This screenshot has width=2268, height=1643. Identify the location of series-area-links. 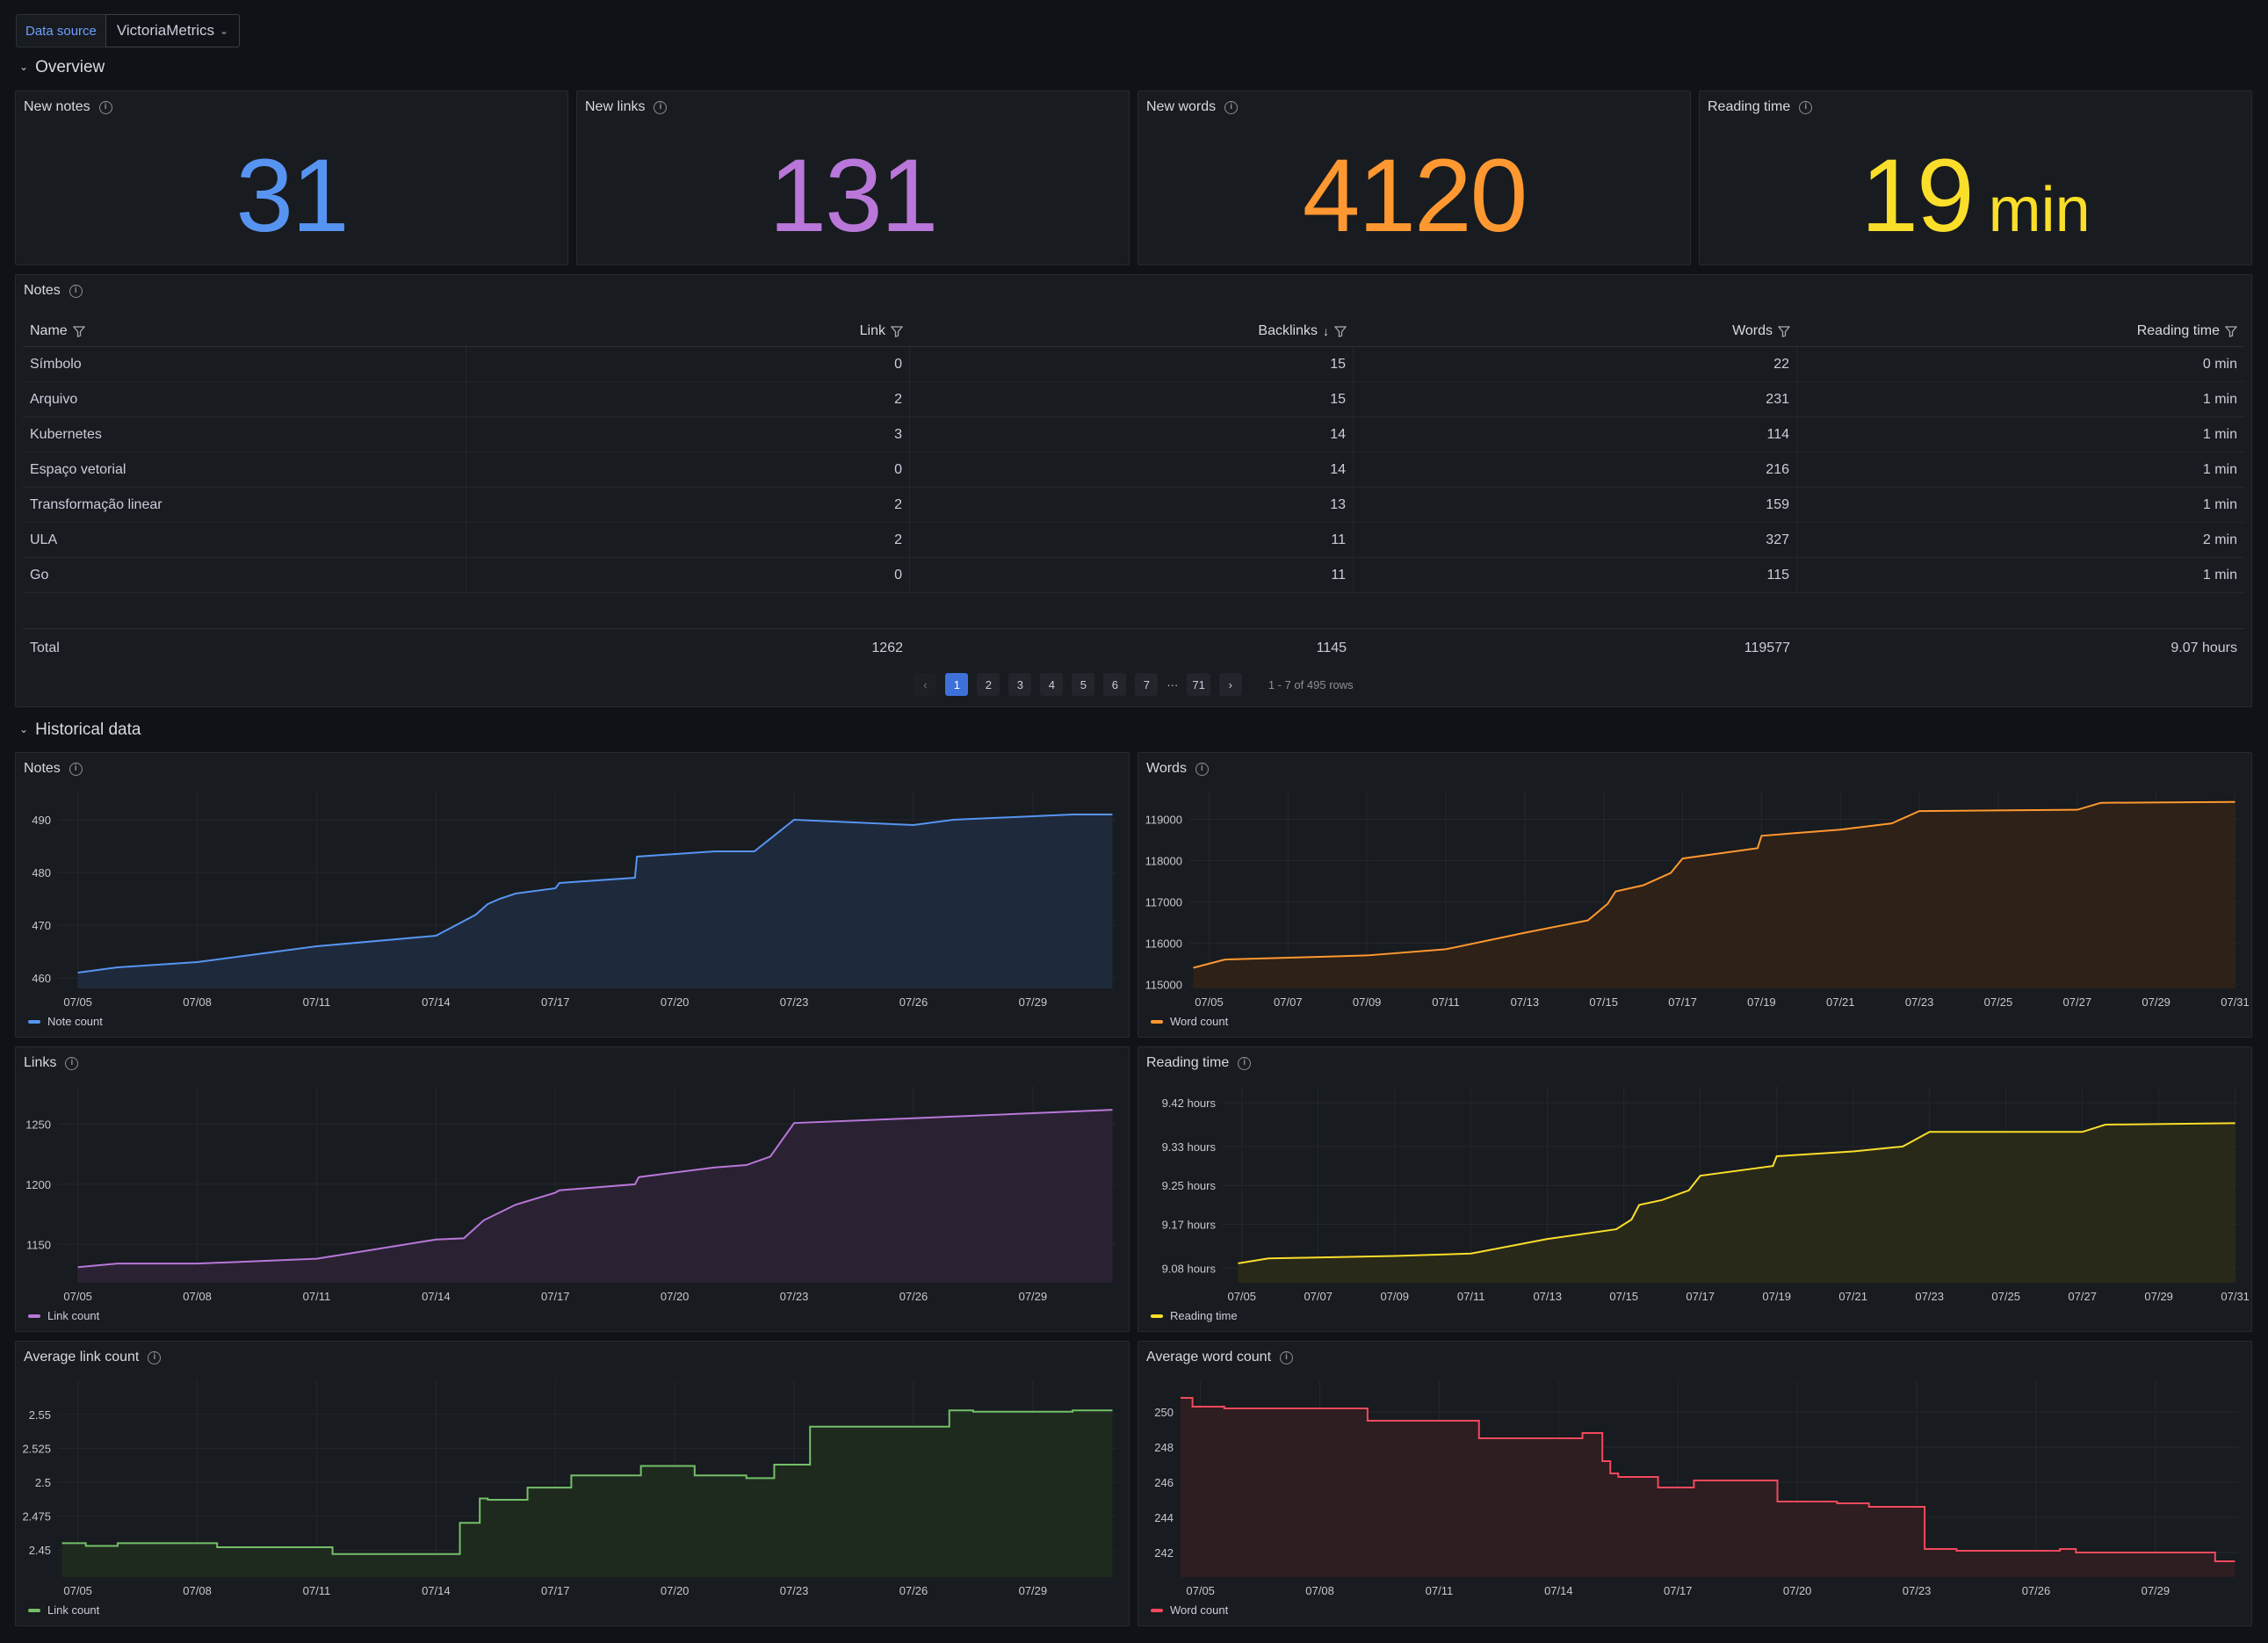
(595, 1196).